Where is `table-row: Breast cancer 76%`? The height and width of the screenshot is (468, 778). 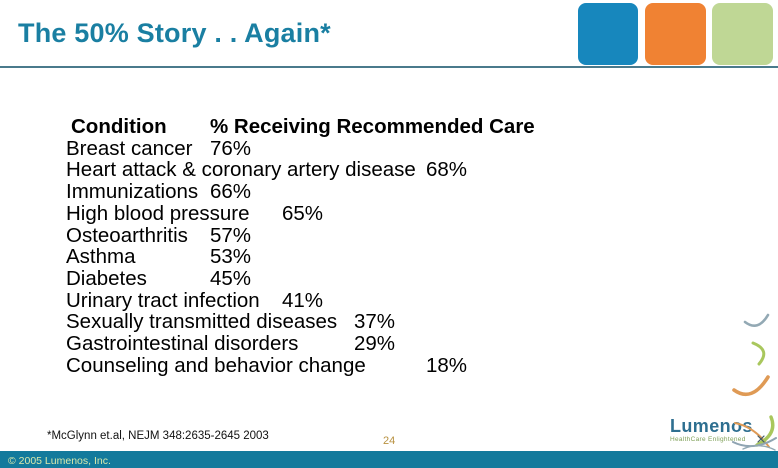
table-row: Breast cancer 76% is located at coordinates (300, 148).